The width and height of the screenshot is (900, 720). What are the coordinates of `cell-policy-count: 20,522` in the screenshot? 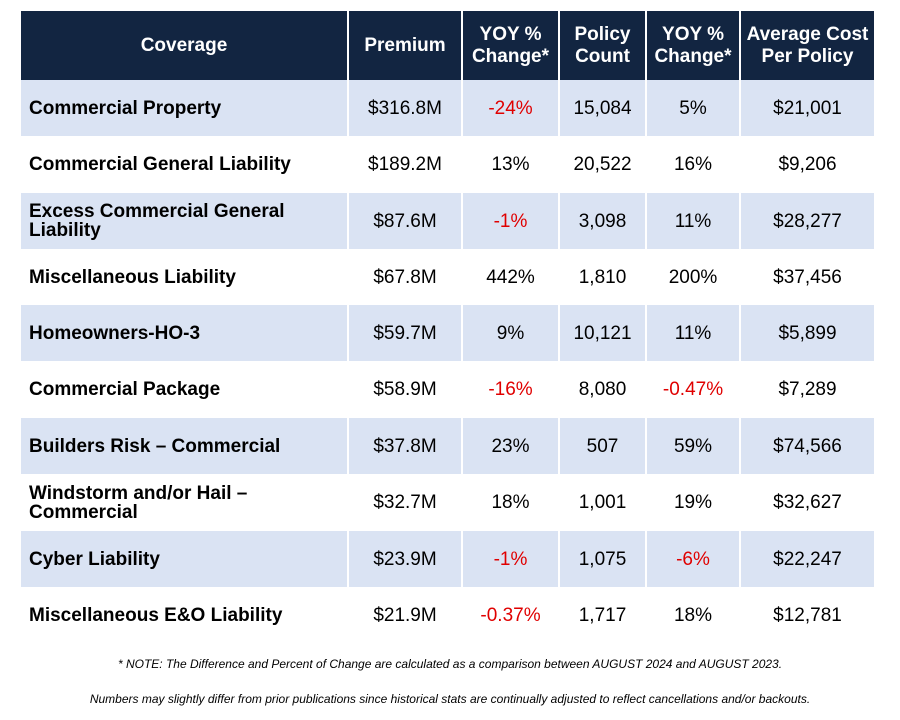 It's located at (603, 164).